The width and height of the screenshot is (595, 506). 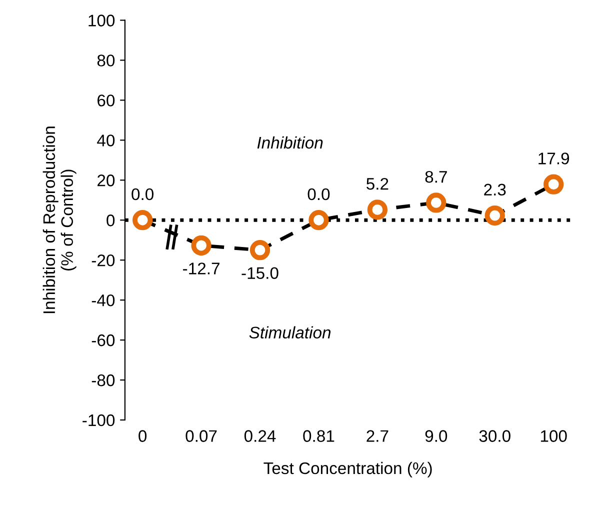 I want to click on x-axis-title: Test Concentration (%), so click(x=348, y=470).